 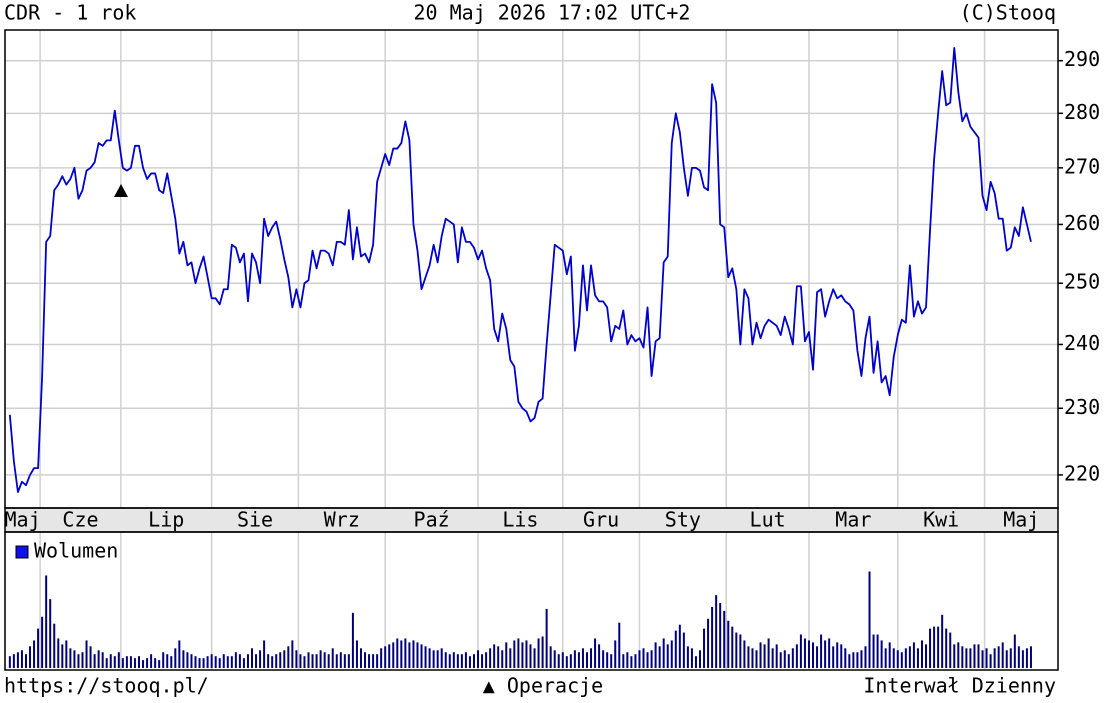 I want to click on footer-left: https://stooq.pl/, so click(x=106, y=686).